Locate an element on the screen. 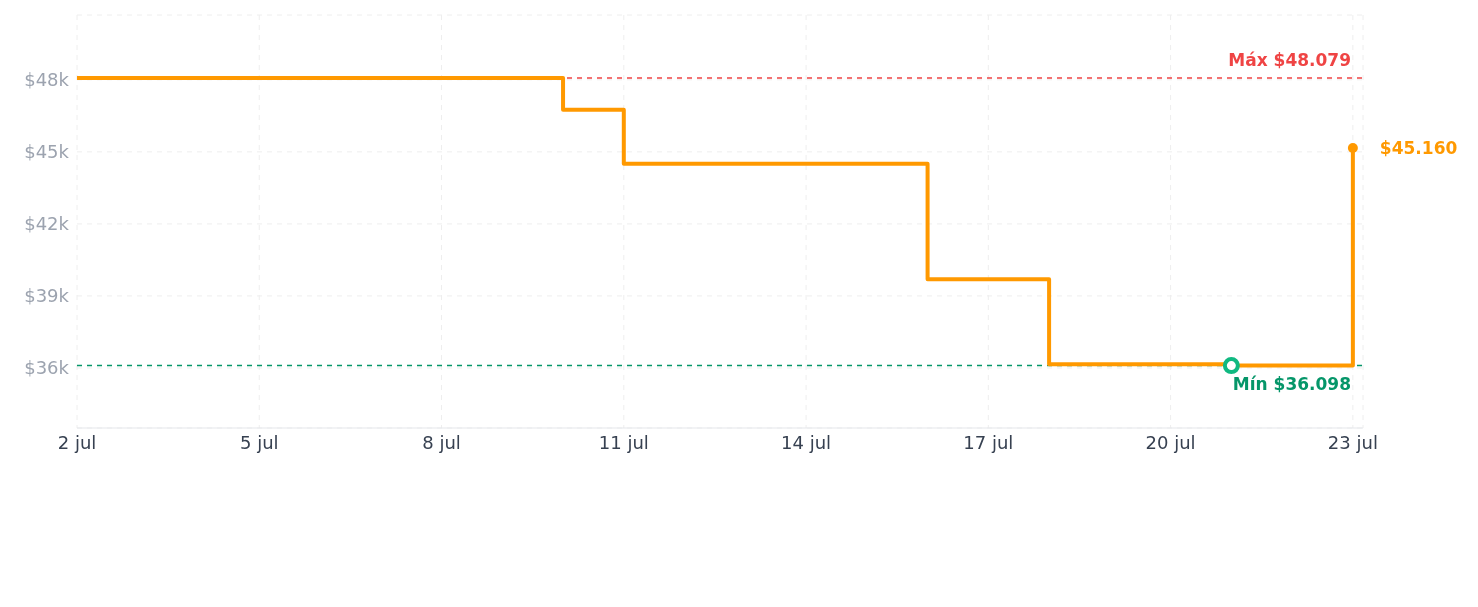 The image size is (1478, 607). x-tick-label: 2 jul is located at coordinates (77, 442).